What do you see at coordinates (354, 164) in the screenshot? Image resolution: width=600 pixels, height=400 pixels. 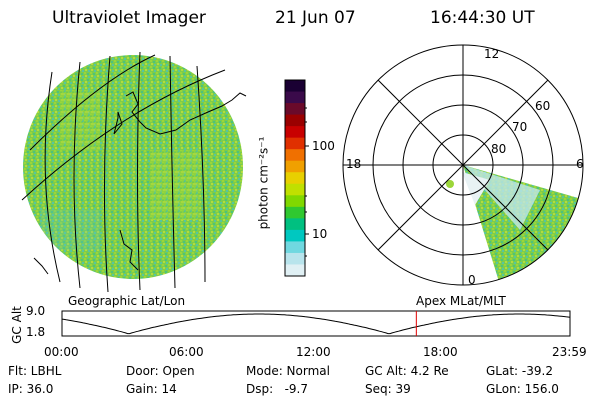 I see `mlt-label-18: 18` at bounding box center [354, 164].